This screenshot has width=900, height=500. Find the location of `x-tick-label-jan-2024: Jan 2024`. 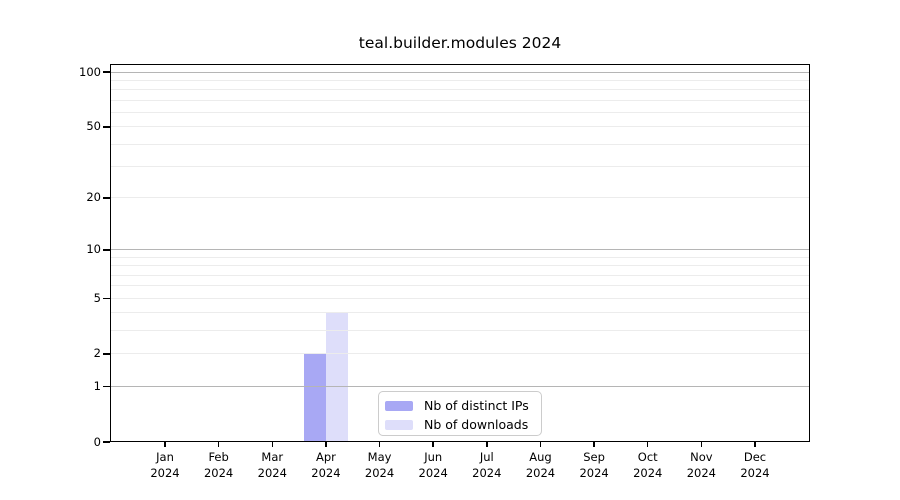

x-tick-label-jan-2024: Jan 2024 is located at coordinates (165, 465).